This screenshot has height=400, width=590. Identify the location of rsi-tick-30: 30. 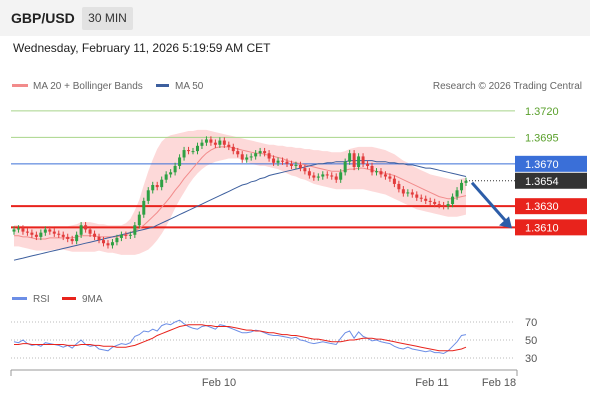
(531, 359).